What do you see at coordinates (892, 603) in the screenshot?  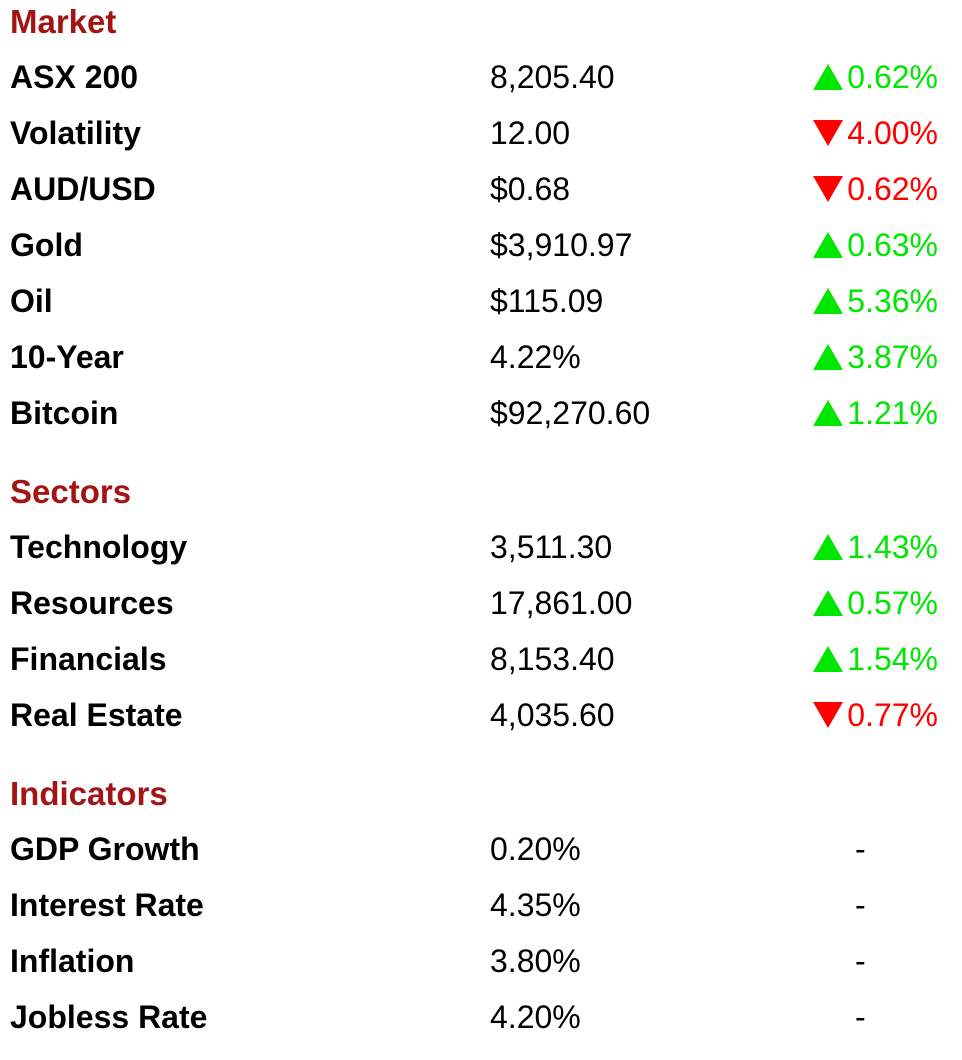 I see `change-percent: 0.57%` at bounding box center [892, 603].